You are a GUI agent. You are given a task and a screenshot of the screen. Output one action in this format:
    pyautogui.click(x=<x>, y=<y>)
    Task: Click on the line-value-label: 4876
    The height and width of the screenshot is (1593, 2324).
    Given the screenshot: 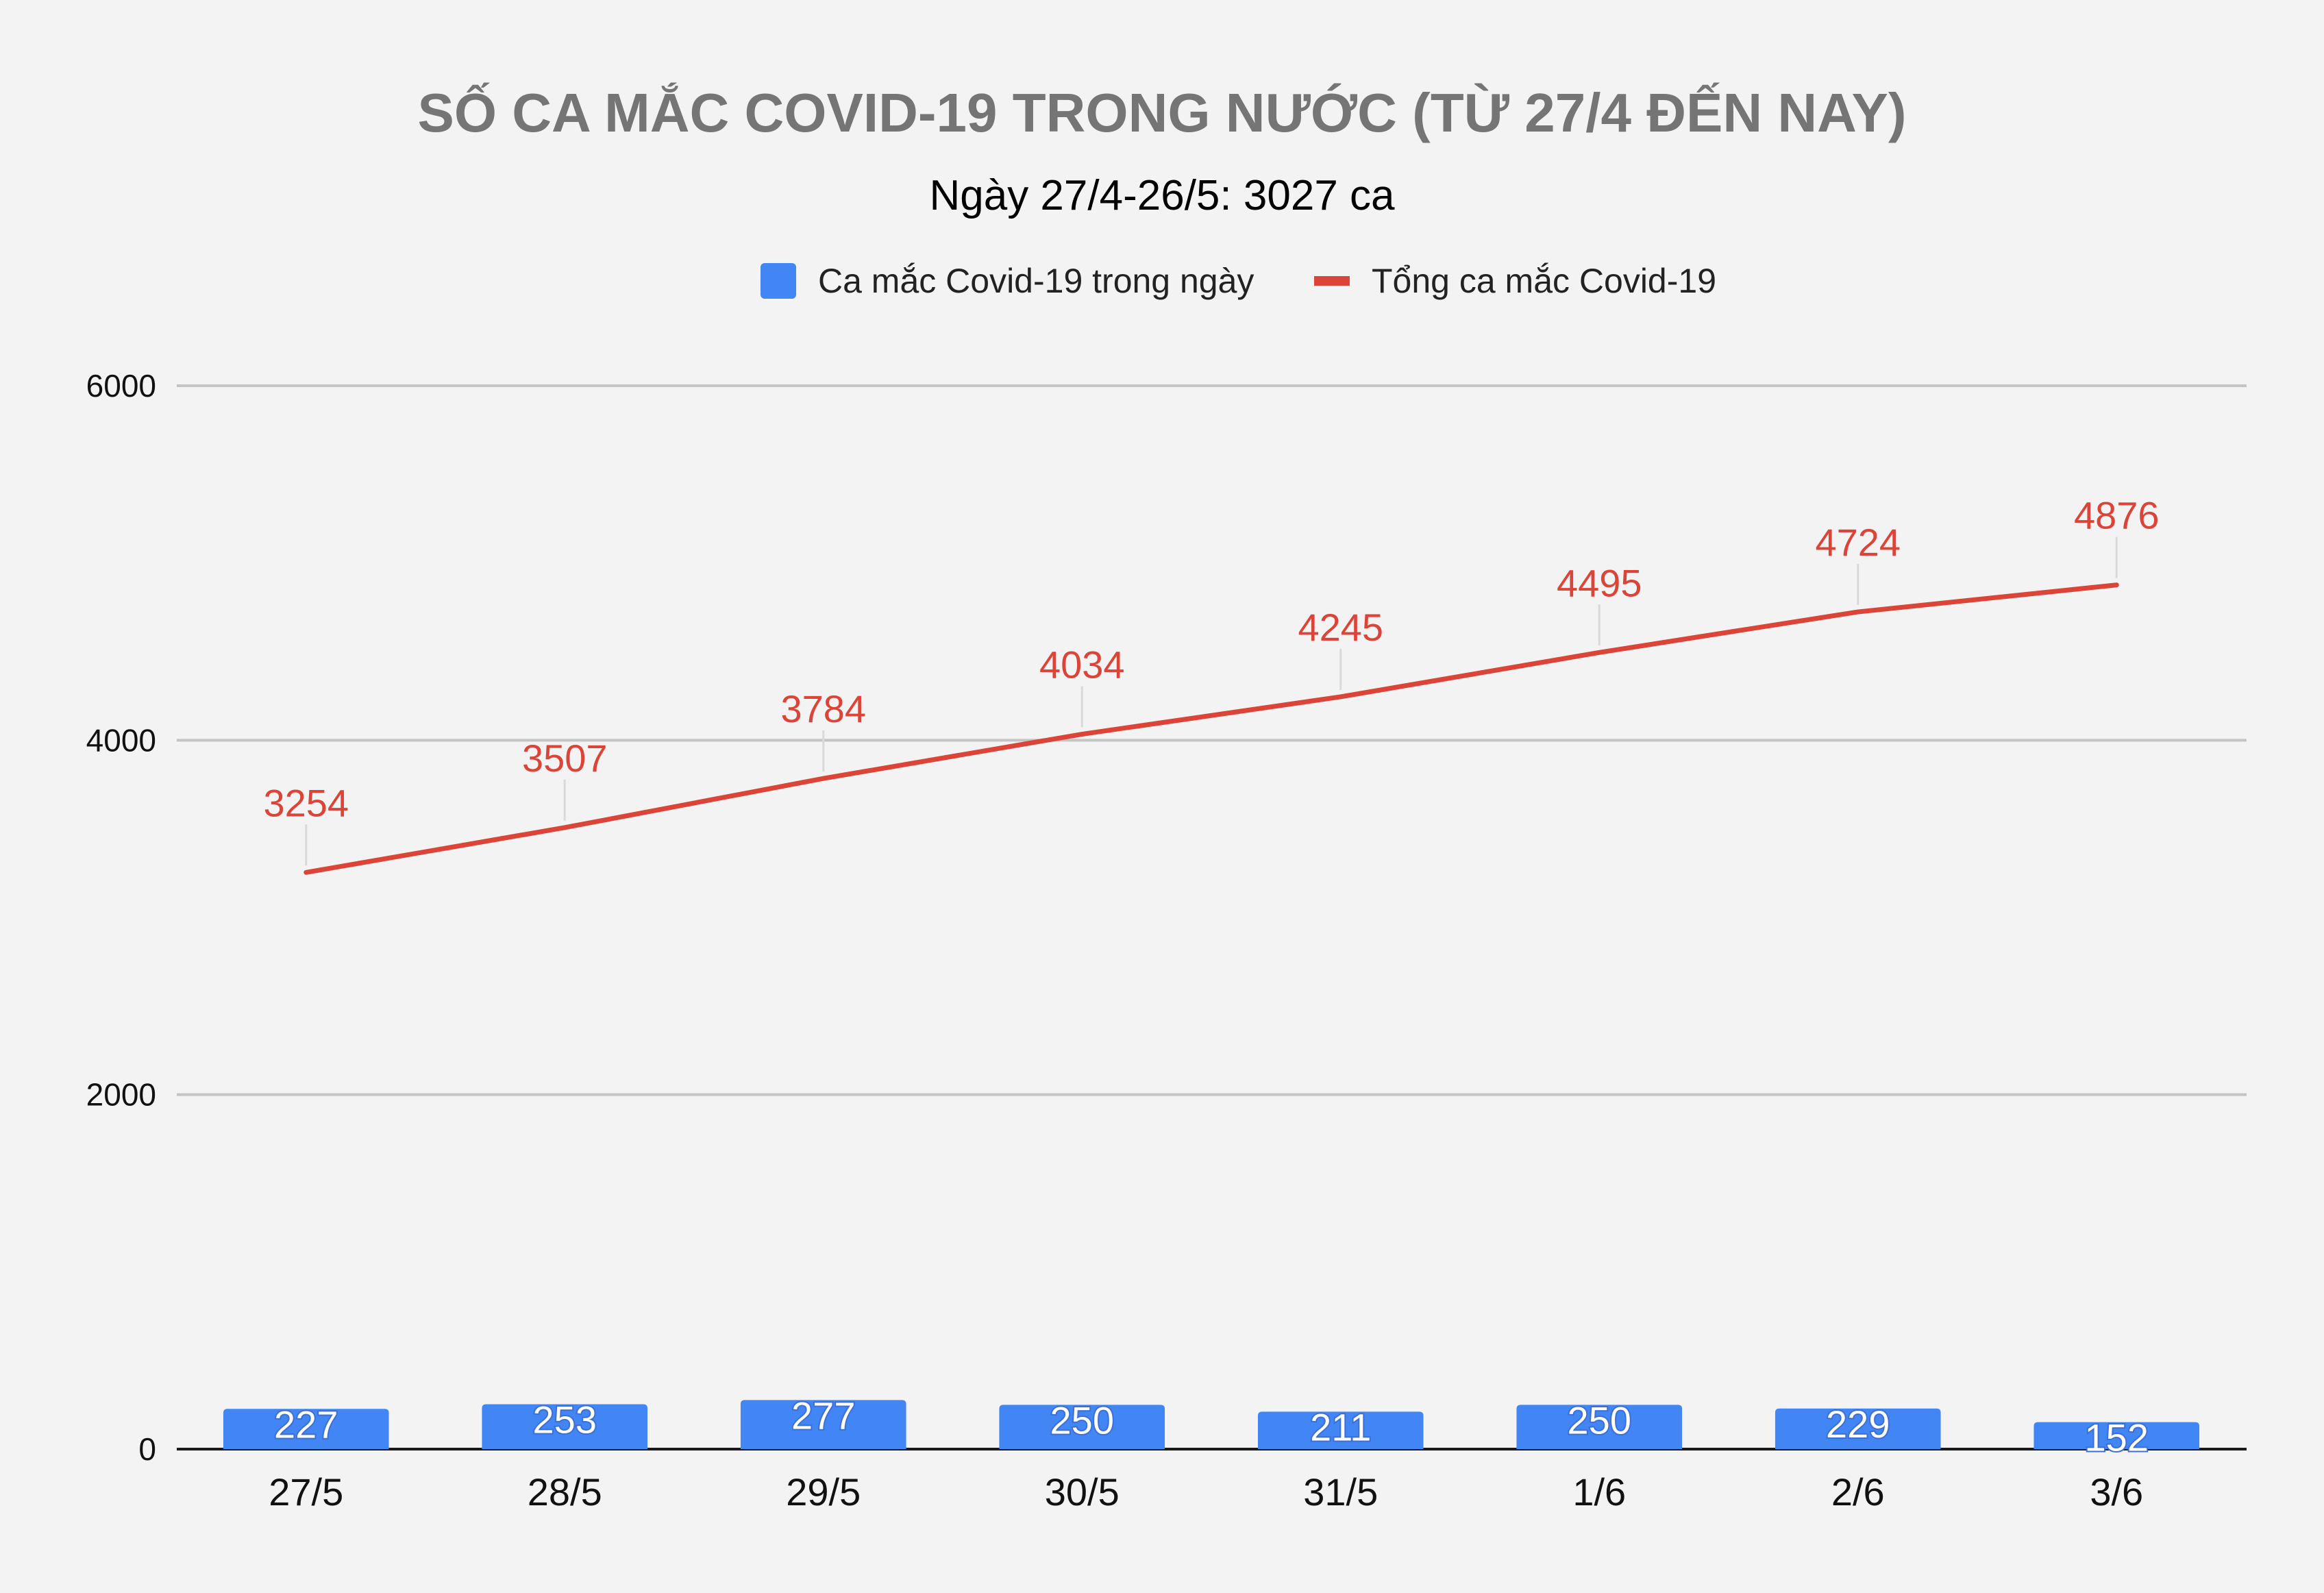 What is the action you would take?
    pyautogui.click(x=2117, y=515)
    